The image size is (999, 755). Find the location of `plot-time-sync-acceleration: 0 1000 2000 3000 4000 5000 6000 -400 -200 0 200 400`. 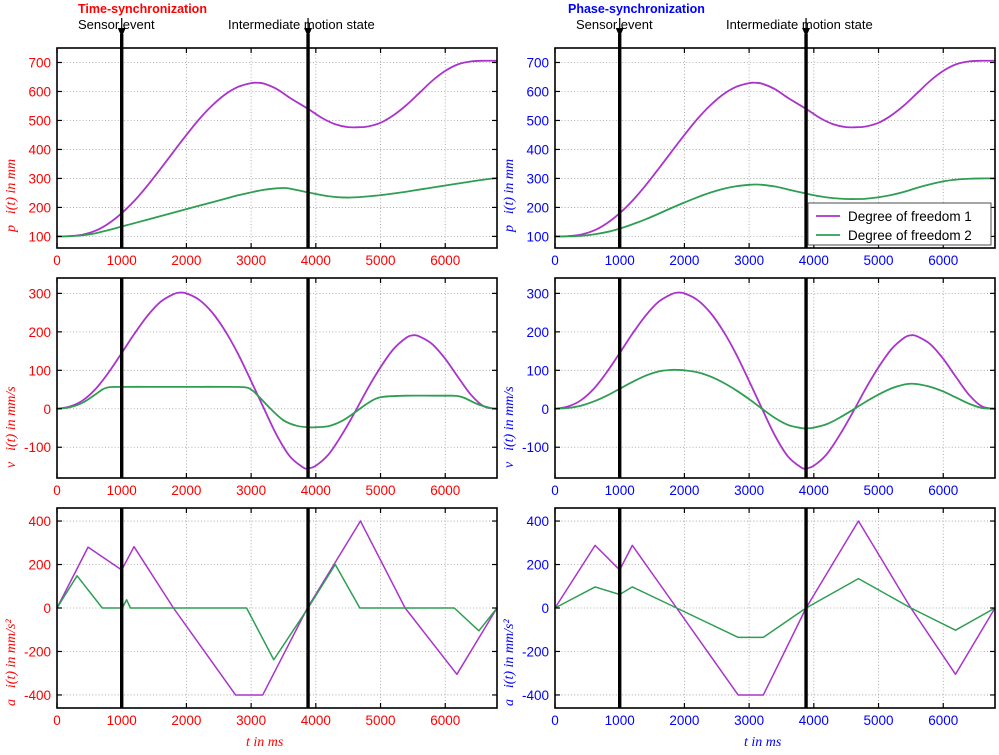

plot-time-sync-acceleration: 0 1000 2000 3000 4000 5000 6000 -400 -200 0 200 400 is located at coordinates (261, 617).